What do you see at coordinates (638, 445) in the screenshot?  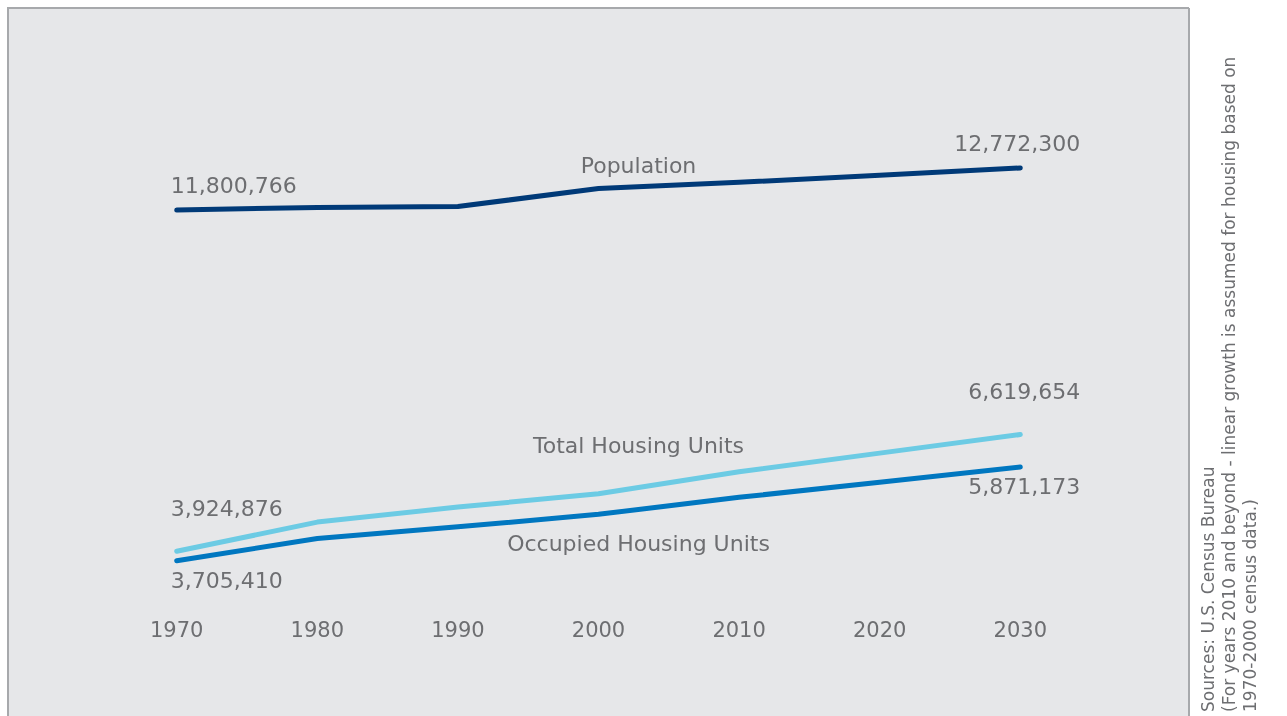 I see `series-label: Total Housing Units` at bounding box center [638, 445].